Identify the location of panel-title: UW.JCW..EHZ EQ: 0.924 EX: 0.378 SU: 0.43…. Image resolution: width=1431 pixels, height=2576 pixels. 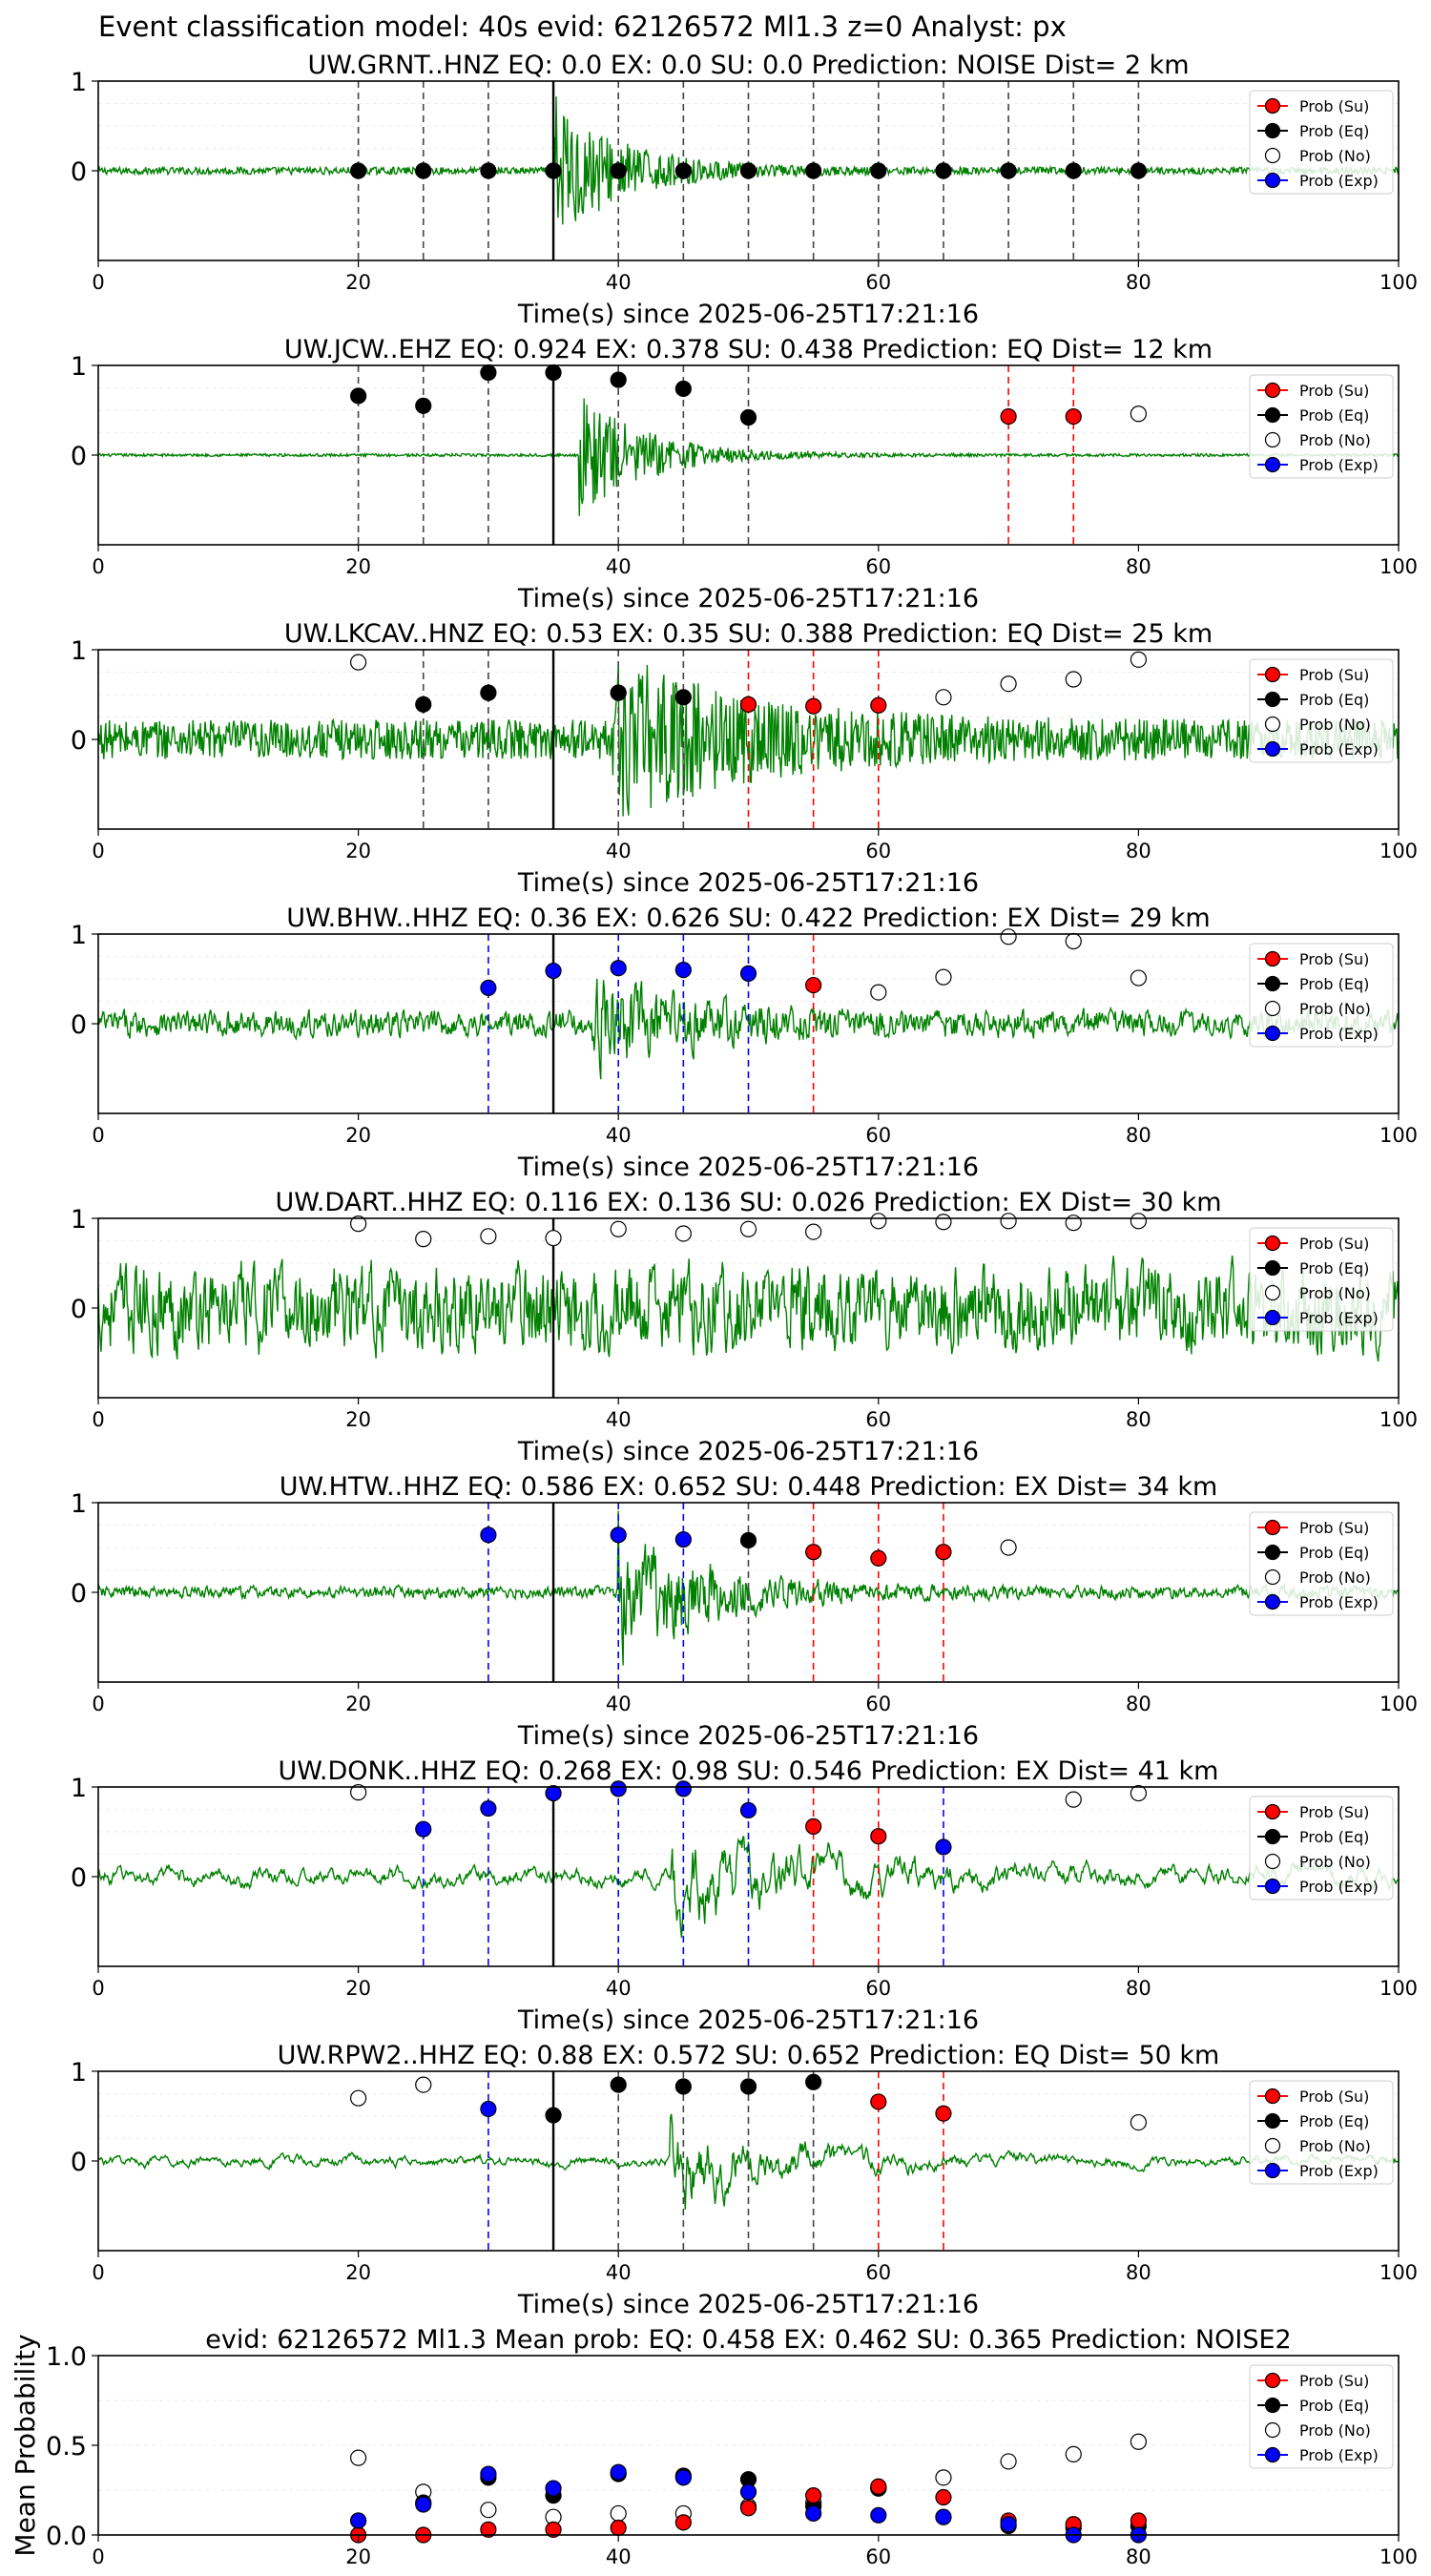
(748, 349).